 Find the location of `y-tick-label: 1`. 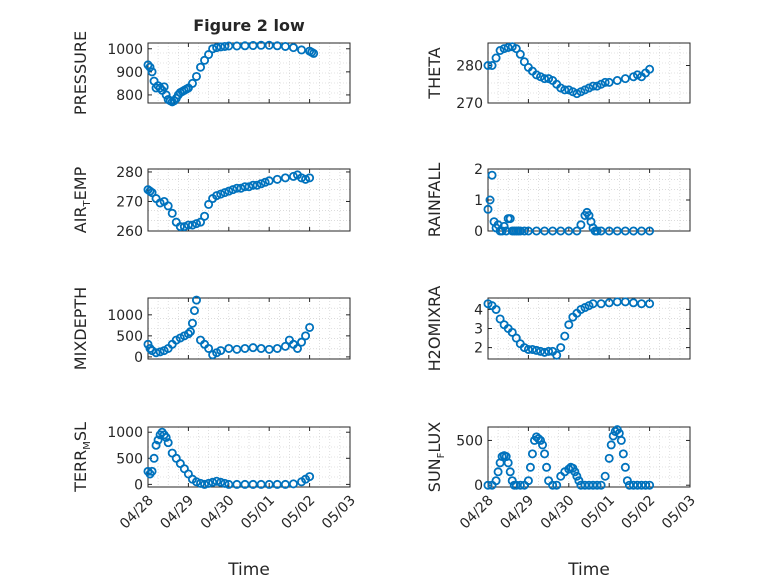

y-tick-label: 1 is located at coordinates (478, 201).